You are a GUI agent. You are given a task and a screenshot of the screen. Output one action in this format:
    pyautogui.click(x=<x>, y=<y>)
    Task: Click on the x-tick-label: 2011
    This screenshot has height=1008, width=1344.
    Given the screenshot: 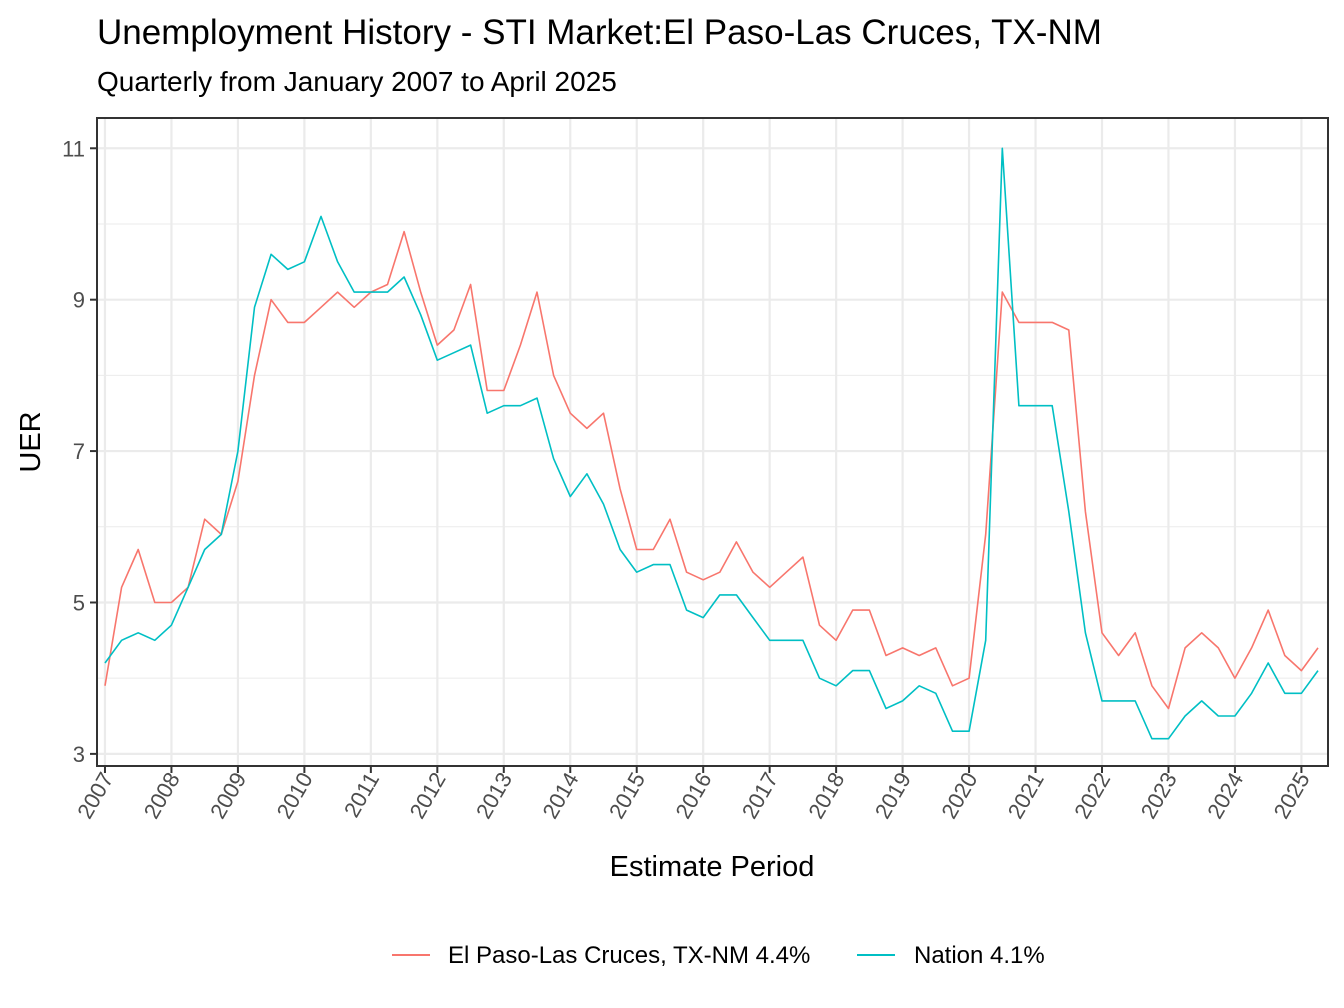 What is the action you would take?
    pyautogui.click(x=361, y=794)
    